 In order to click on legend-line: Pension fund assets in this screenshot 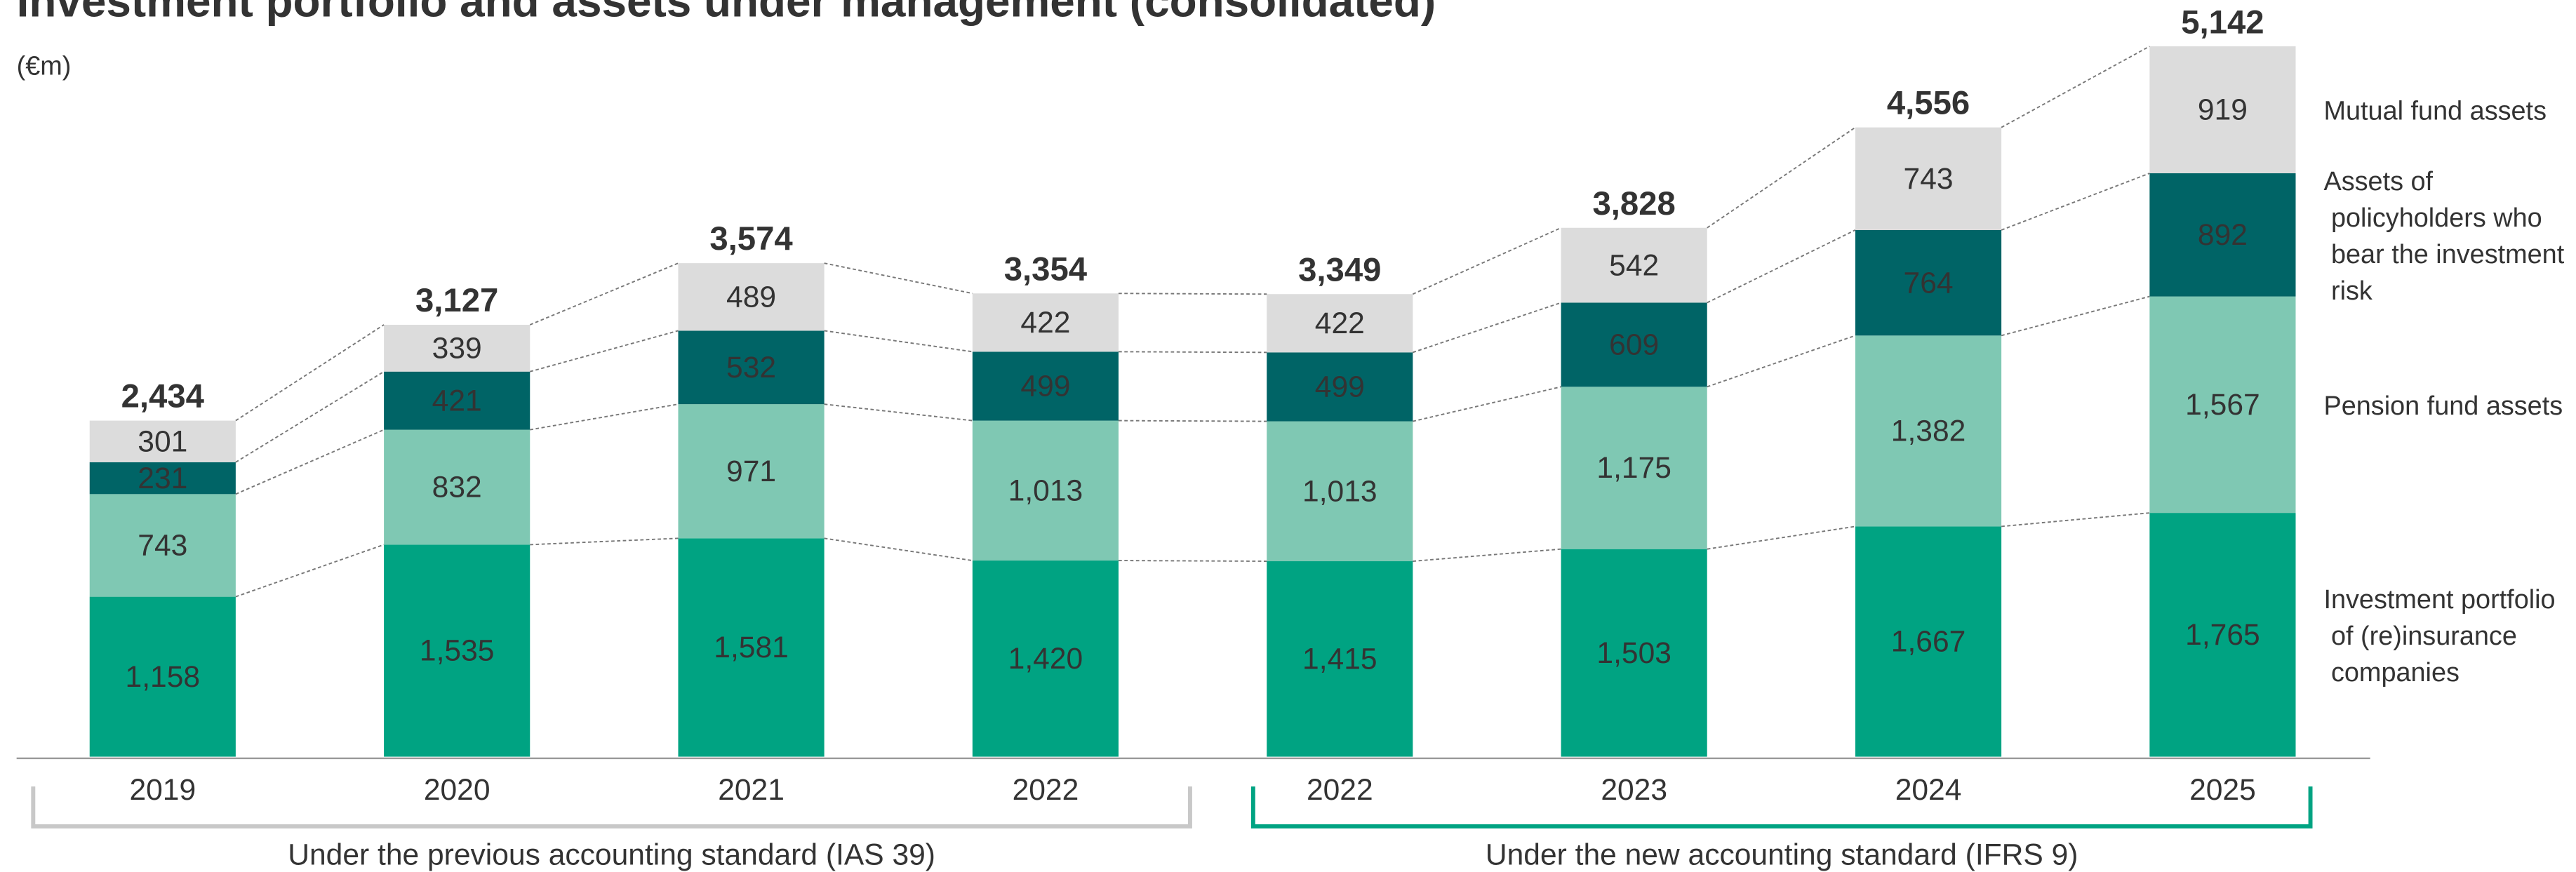, I will do `click(2443, 406)`.